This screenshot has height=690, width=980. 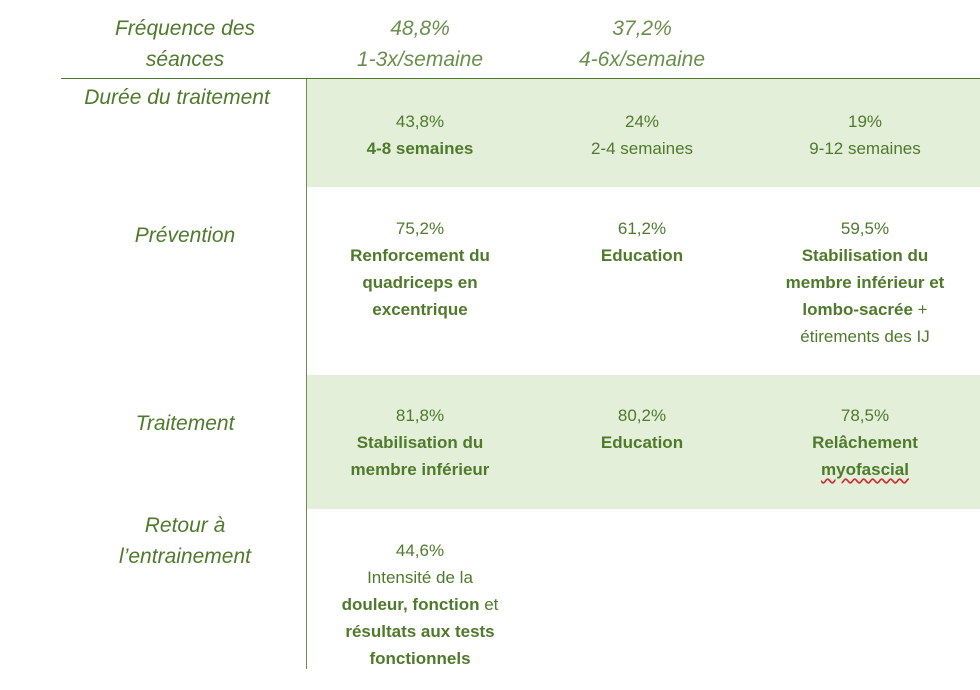 I want to click on cell-text: 2-4 semaines, so click(x=642, y=148).